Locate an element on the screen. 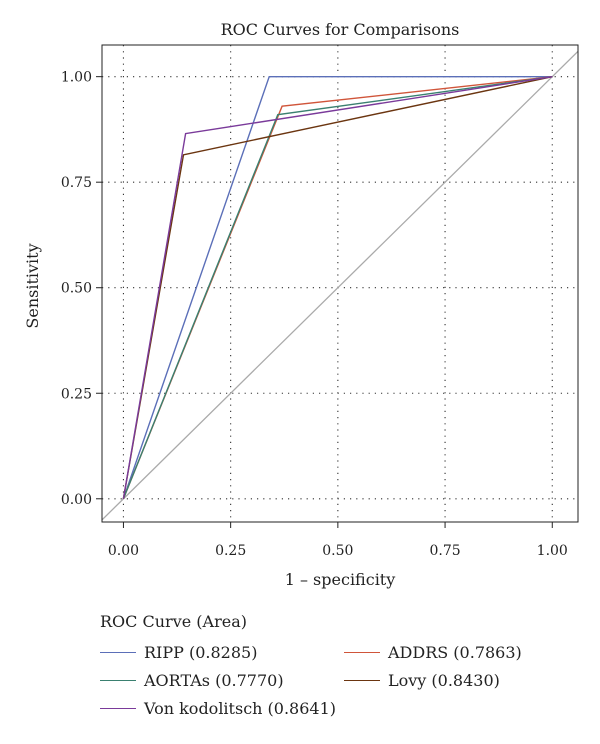 Image resolution: width=600 pixels, height=744 pixels. legend-item-von-kodolitsch: Von kodolitsch (0.8641) is located at coordinates (222, 708).